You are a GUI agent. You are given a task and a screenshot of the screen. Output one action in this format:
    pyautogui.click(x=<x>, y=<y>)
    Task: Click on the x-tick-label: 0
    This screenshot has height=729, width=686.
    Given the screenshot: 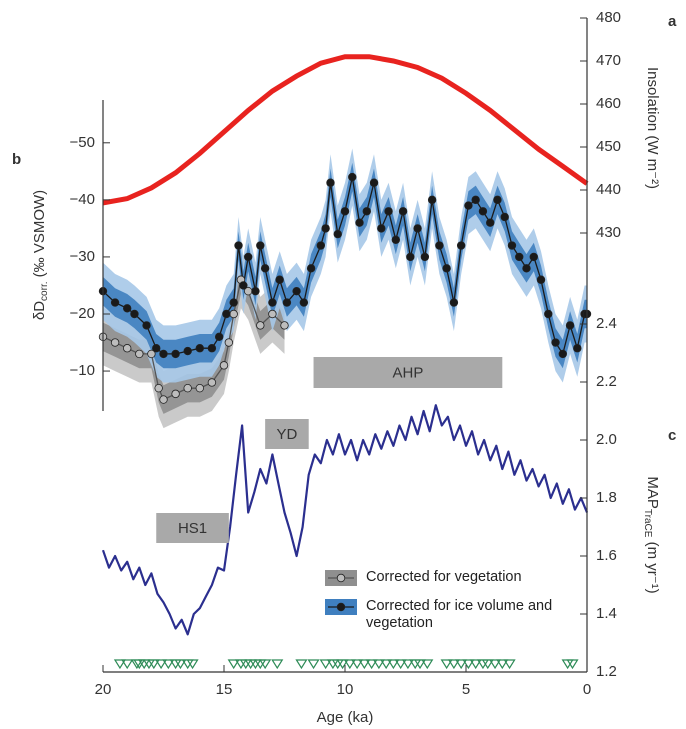 What is the action you would take?
    pyautogui.click(x=587, y=689)
    